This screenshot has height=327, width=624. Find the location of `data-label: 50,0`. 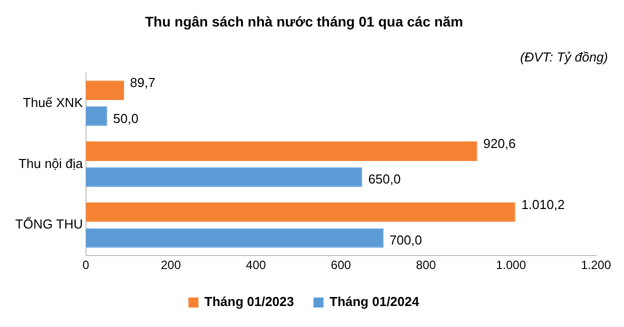

data-label: 50,0 is located at coordinates (125, 118).